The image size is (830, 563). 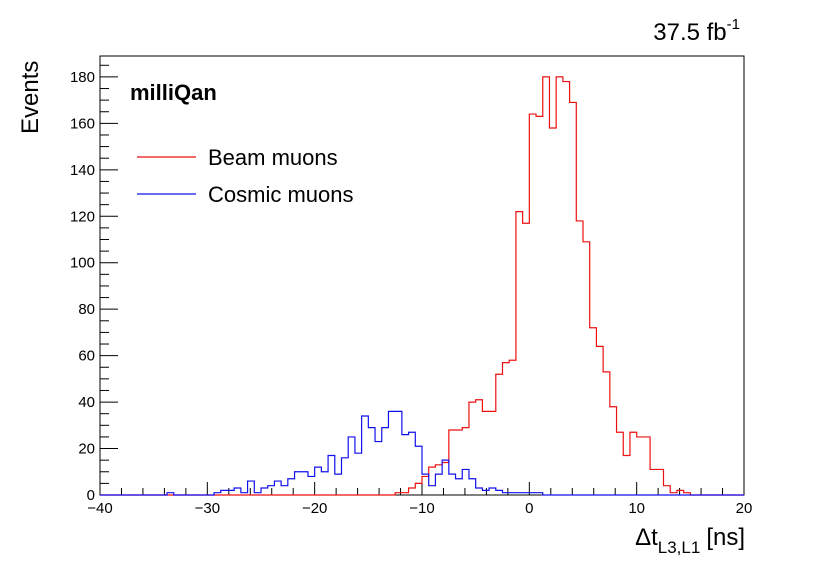 What do you see at coordinates (91, 495) in the screenshot?
I see `y-tick-label: 0` at bounding box center [91, 495].